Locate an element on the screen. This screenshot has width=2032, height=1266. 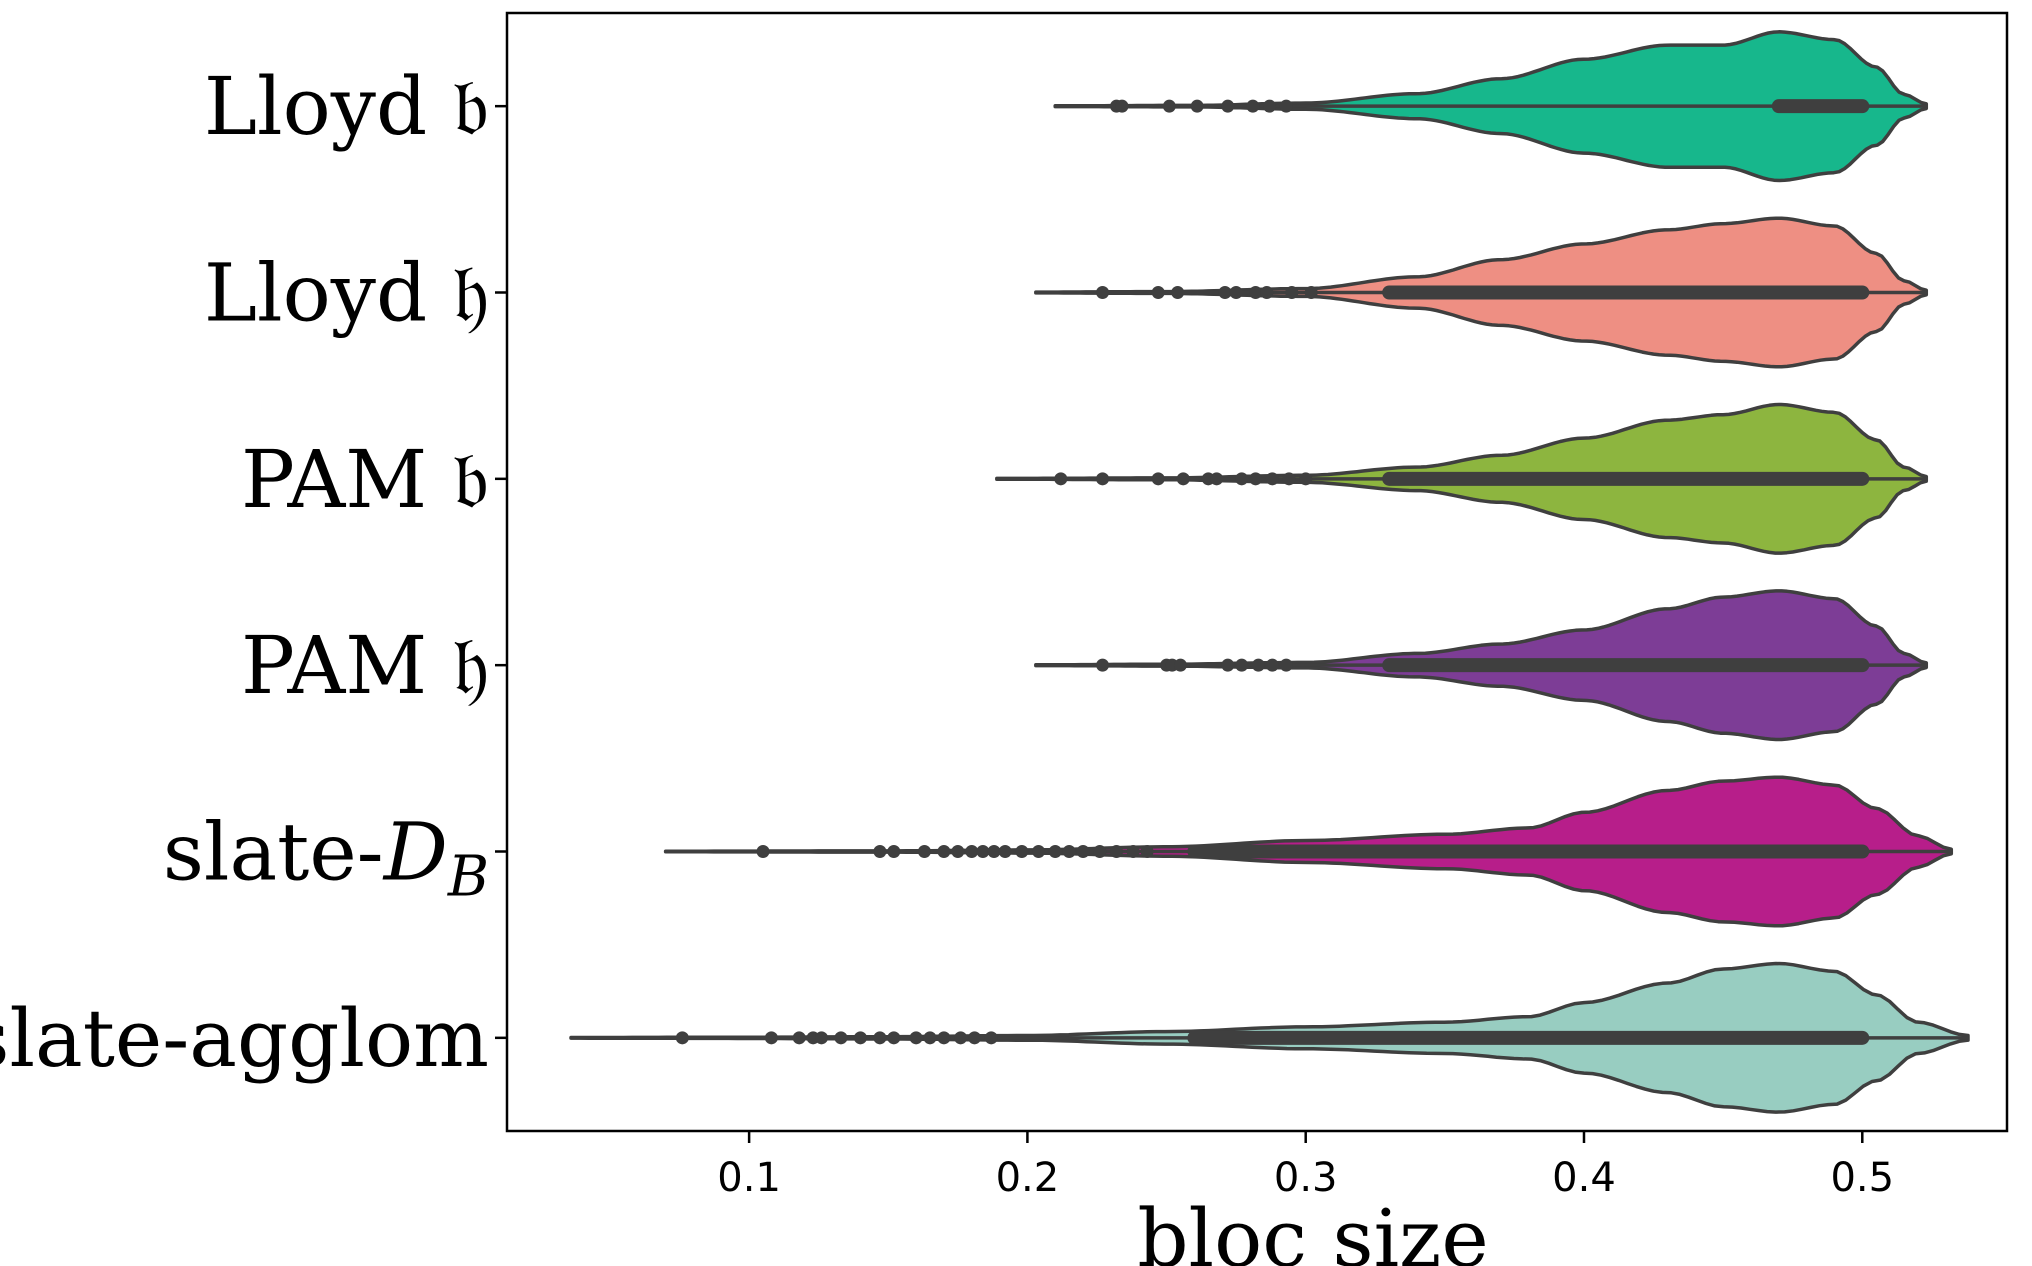
x-axis: 0.1 0.2 0.3 0.4 0.5 is located at coordinates (1305, 1166).